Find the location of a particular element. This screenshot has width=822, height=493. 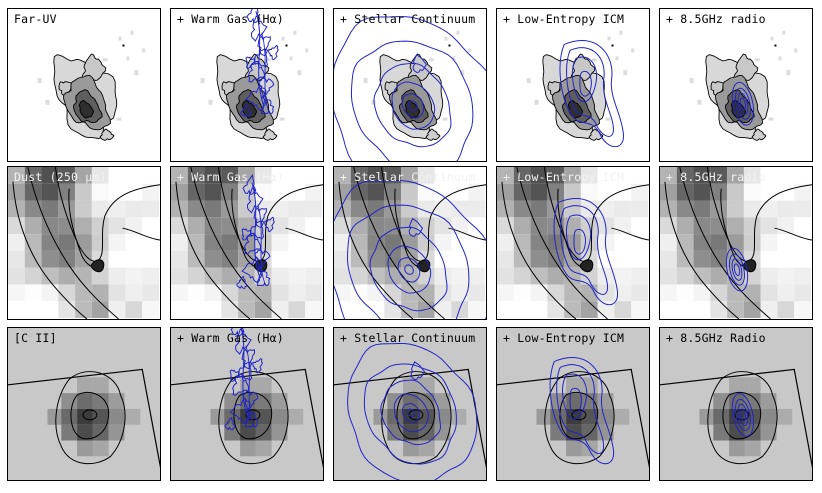

panel-dust-radio: + 8.5GHz radio is located at coordinates (736, 243).